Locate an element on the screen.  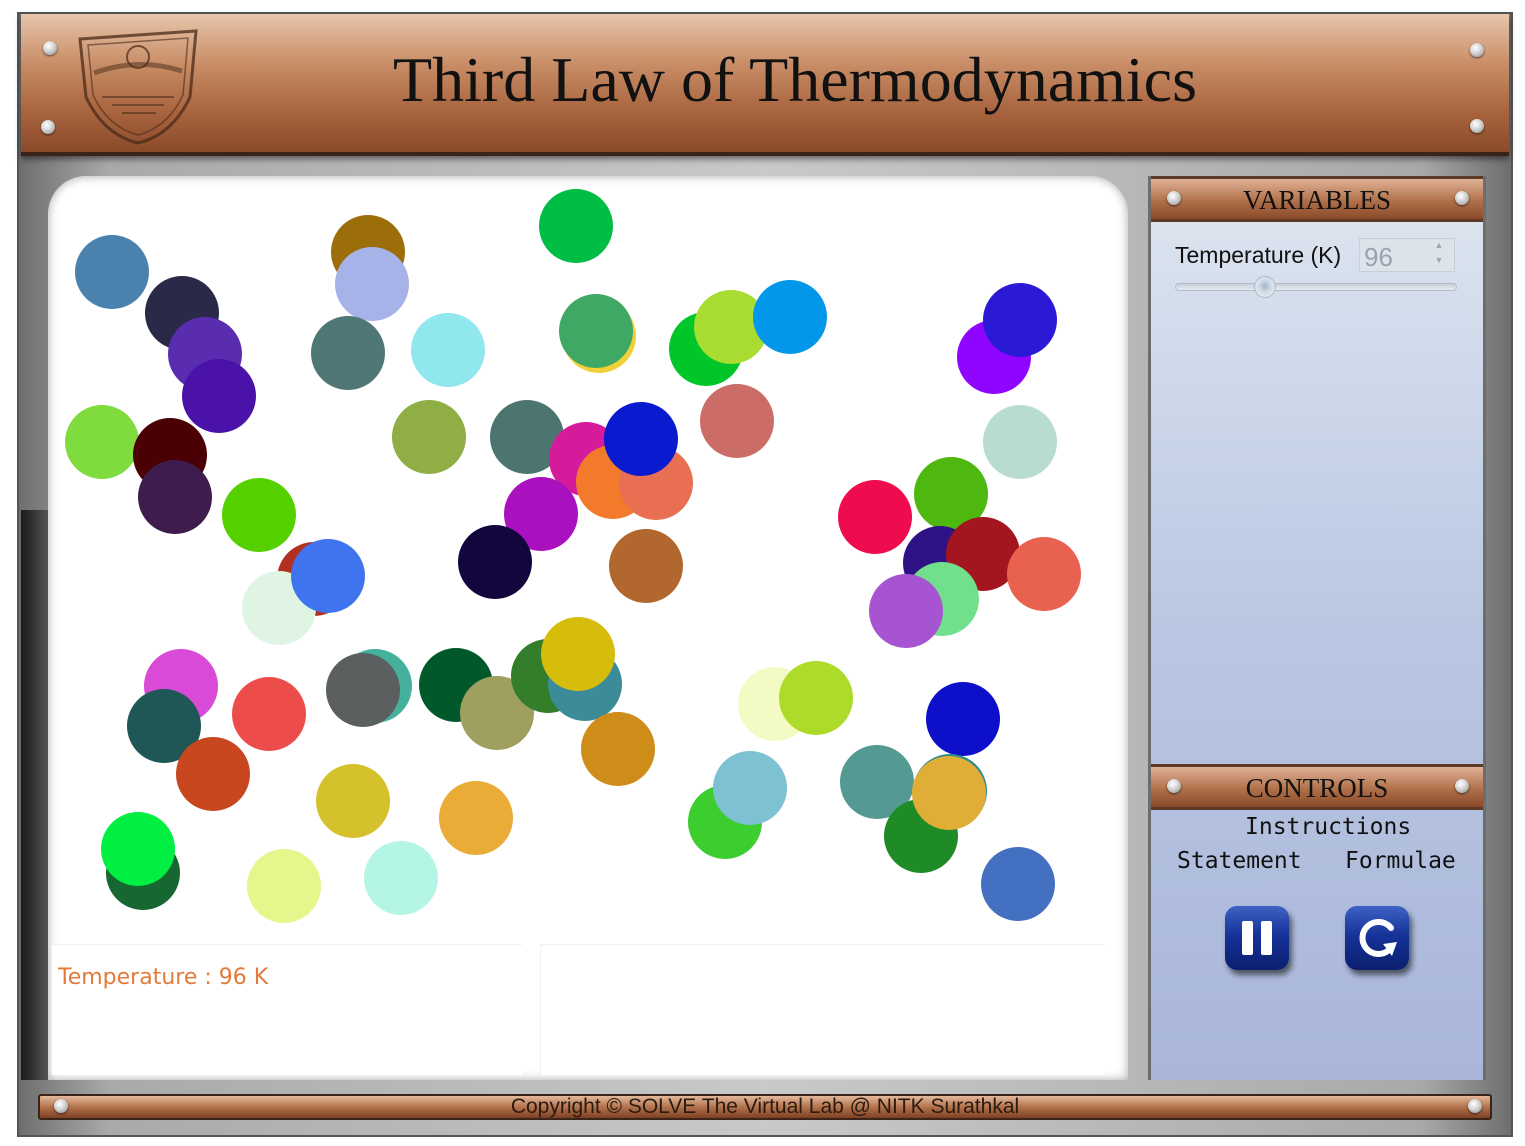
temperature-readout: Temperature : 96 K is located at coordinates (163, 977).